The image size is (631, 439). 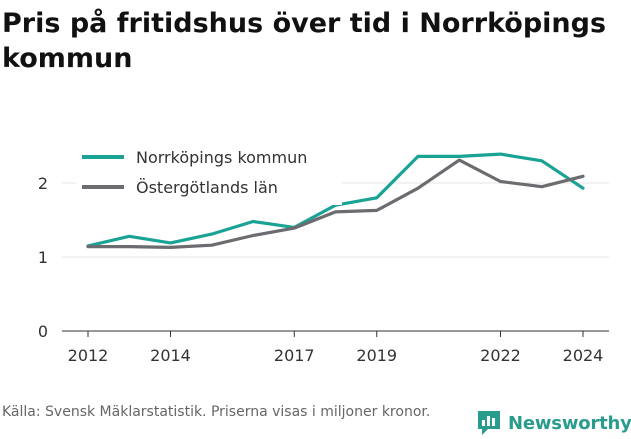 What do you see at coordinates (583, 355) in the screenshot?
I see `x-tick-label: 2024` at bounding box center [583, 355].